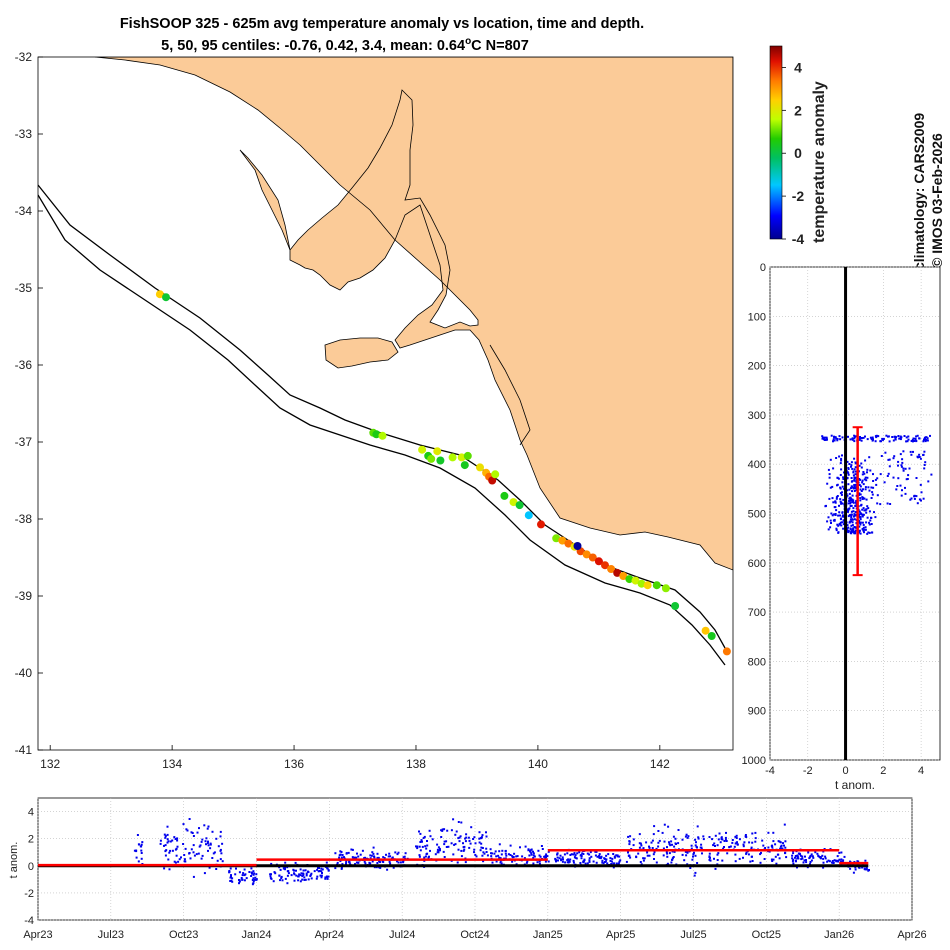  What do you see at coordinates (257, 935) in the screenshot?
I see `time-x-tick-label: Jan24` at bounding box center [257, 935].